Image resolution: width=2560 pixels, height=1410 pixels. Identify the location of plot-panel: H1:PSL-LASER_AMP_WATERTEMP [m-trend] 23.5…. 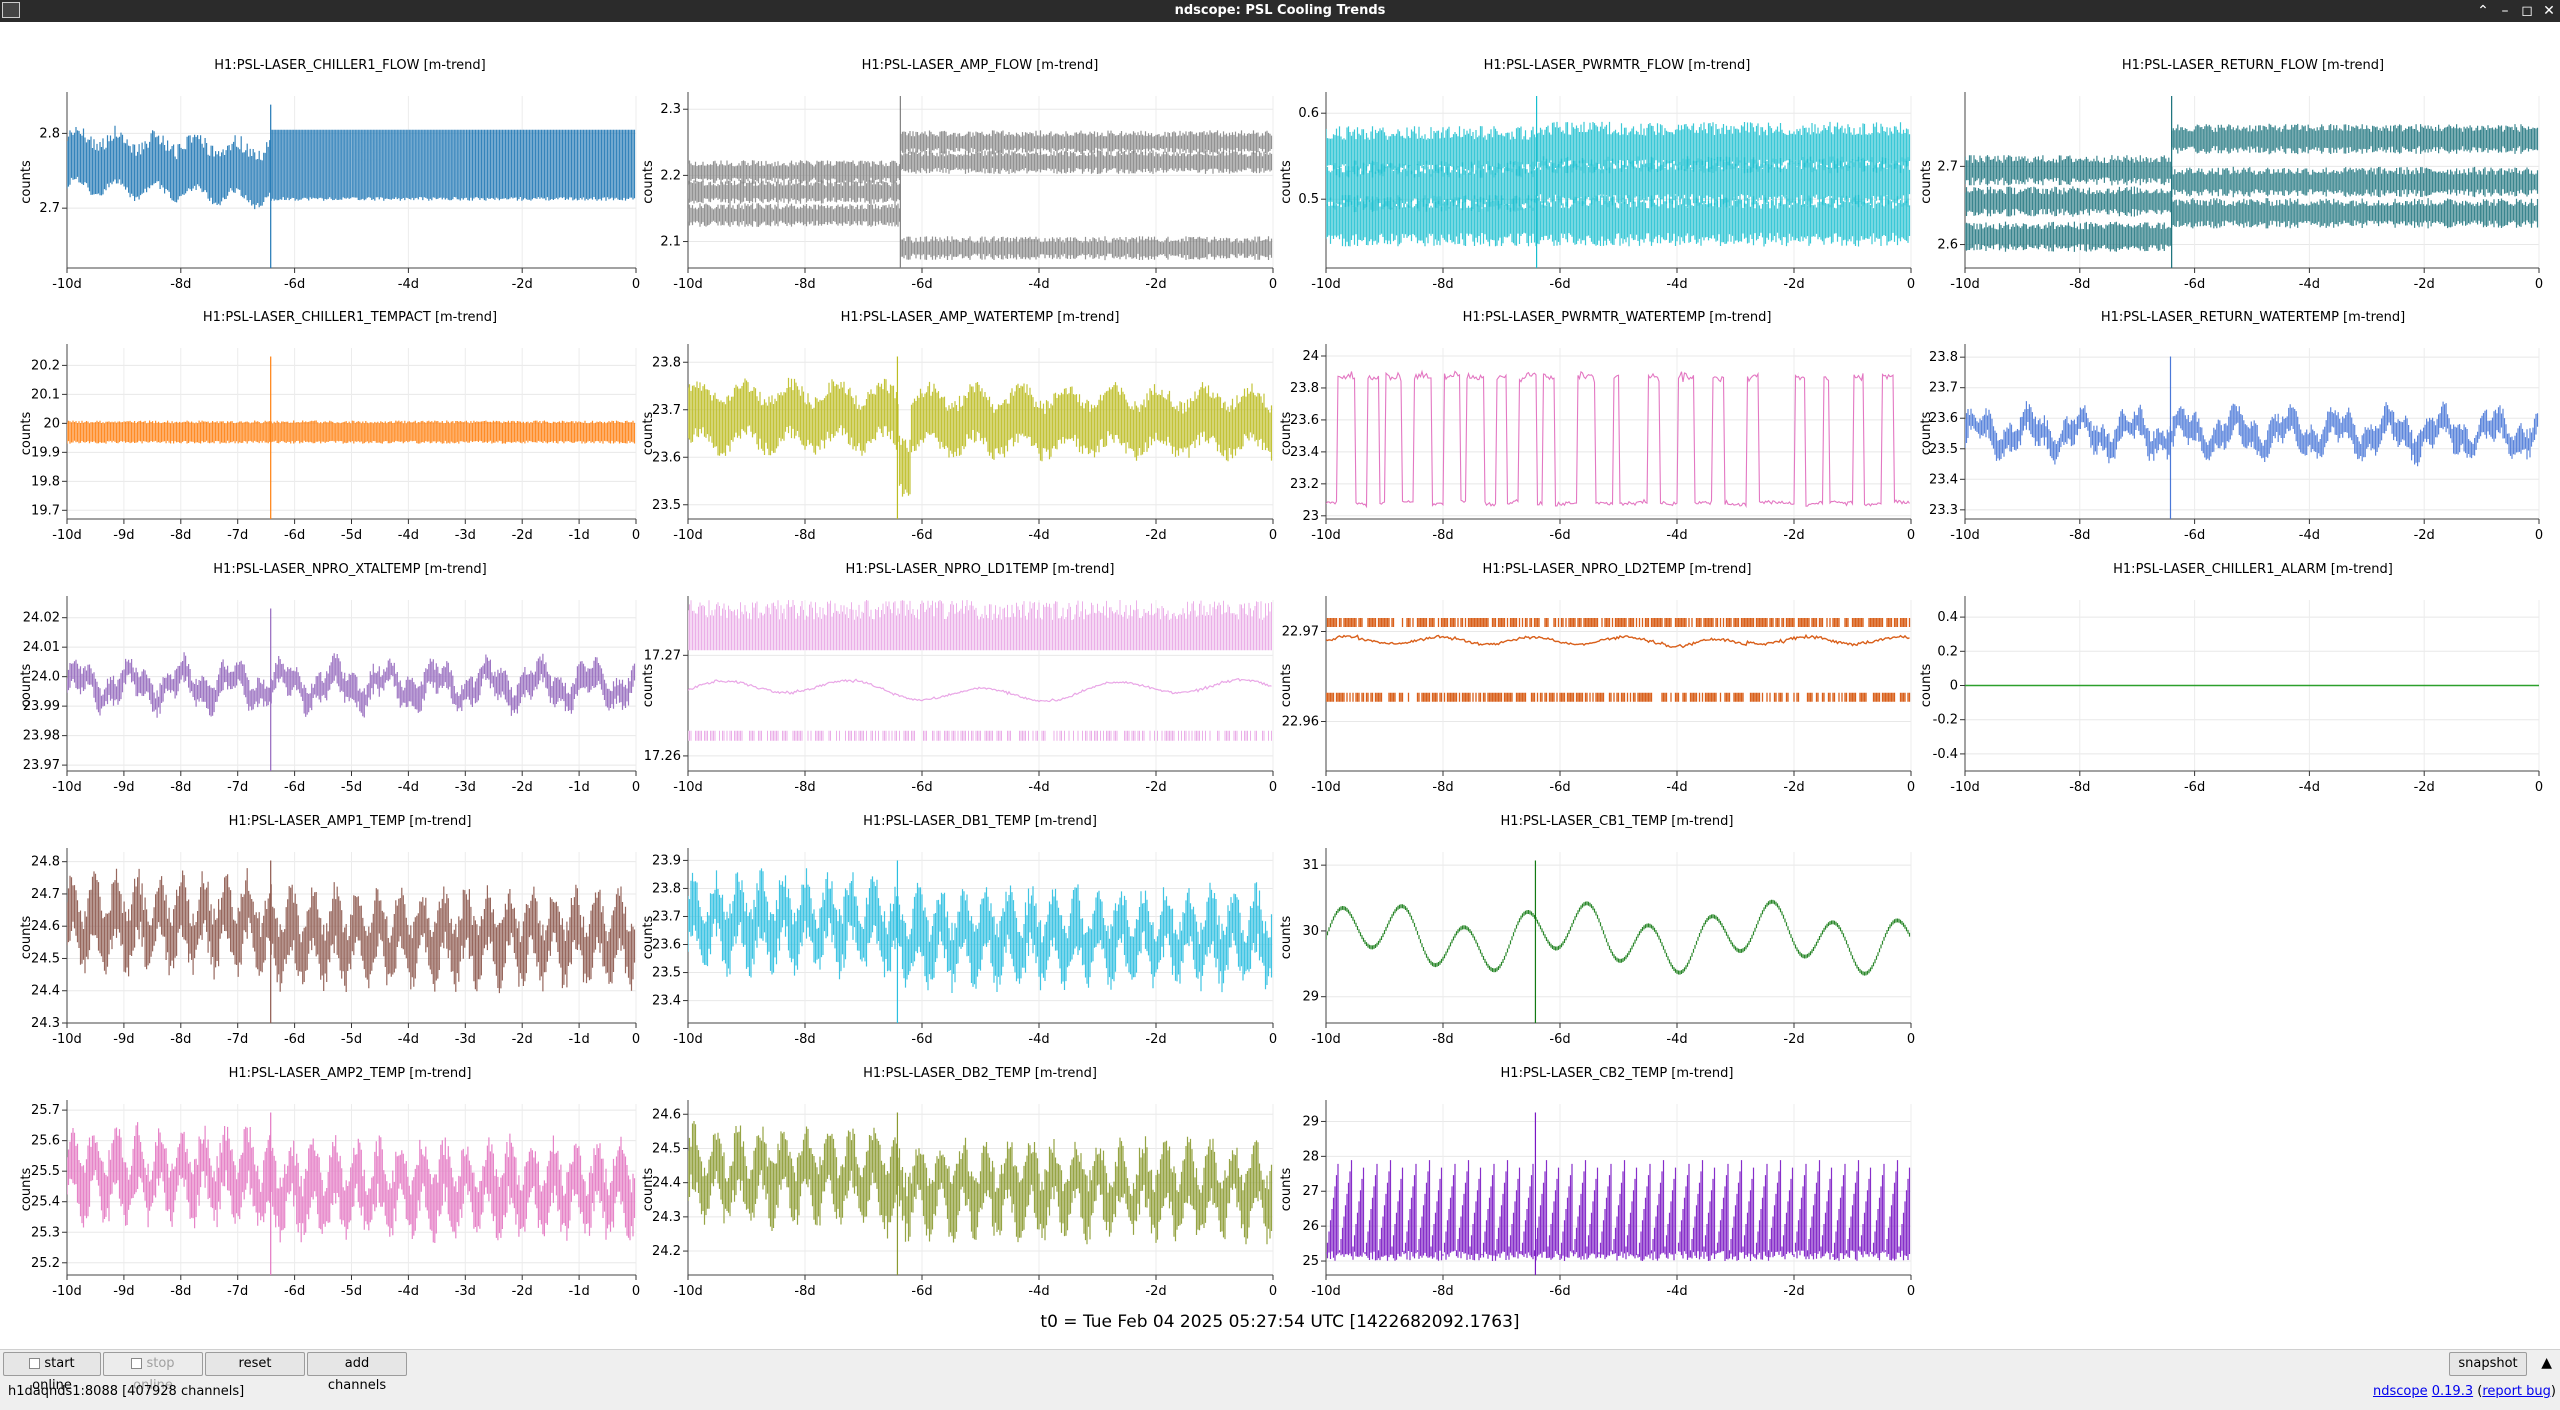
(959, 426).